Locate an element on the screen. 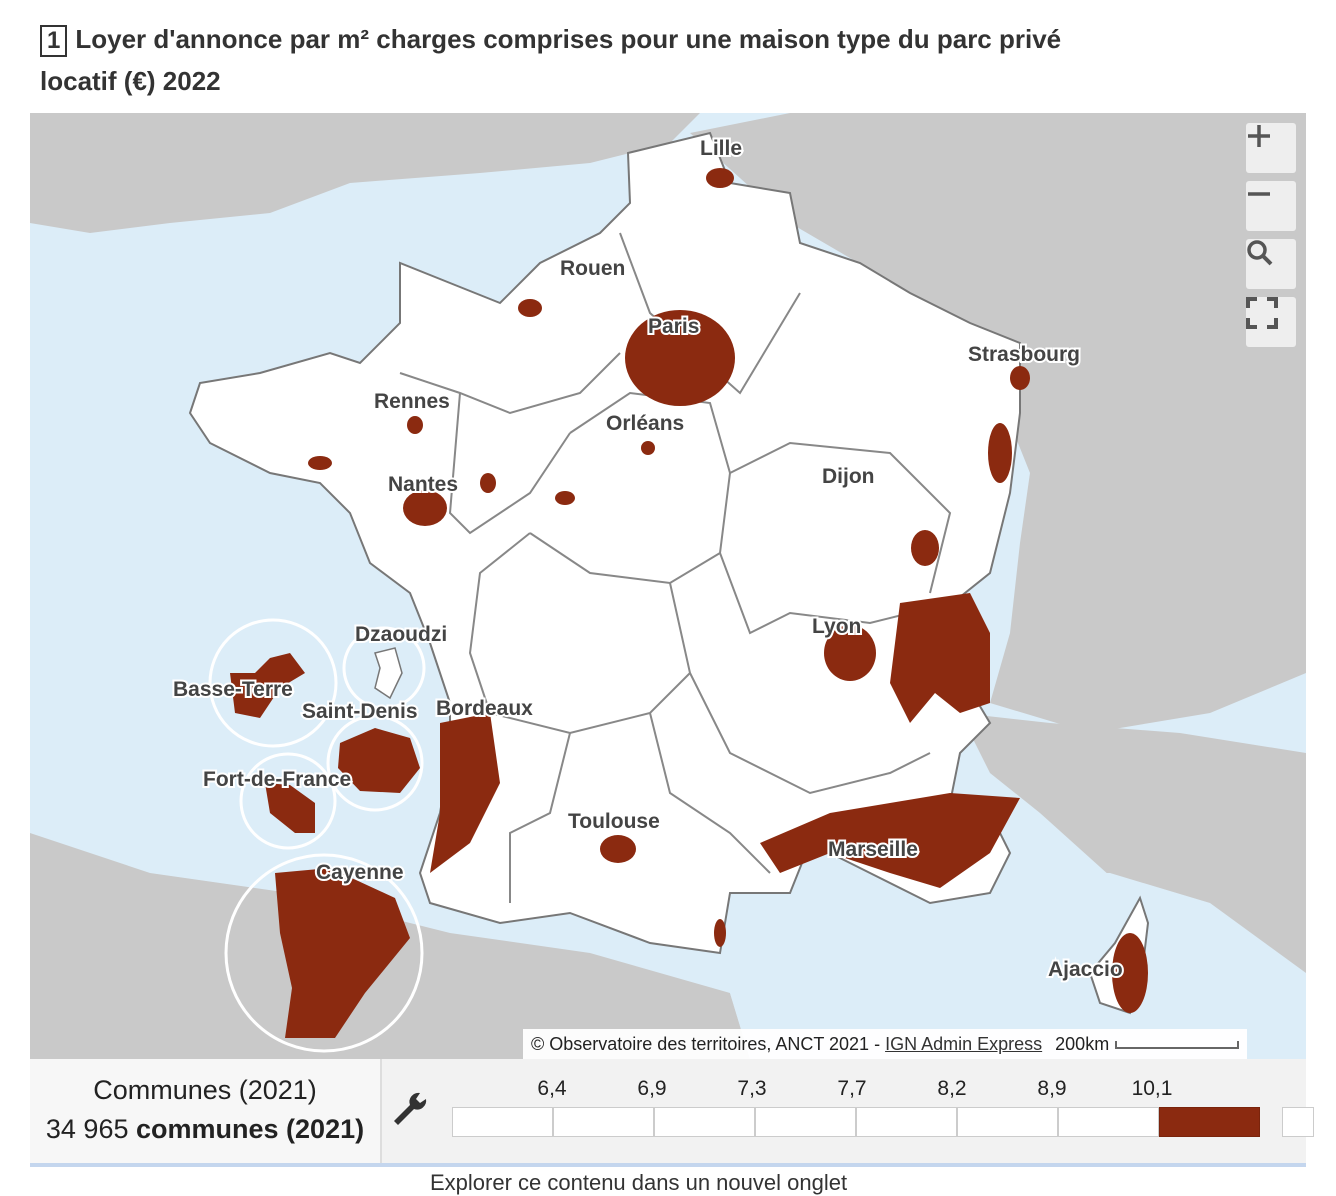 This screenshot has height=1196, width=1336. legend-tick: 6,4 is located at coordinates (552, 1088).